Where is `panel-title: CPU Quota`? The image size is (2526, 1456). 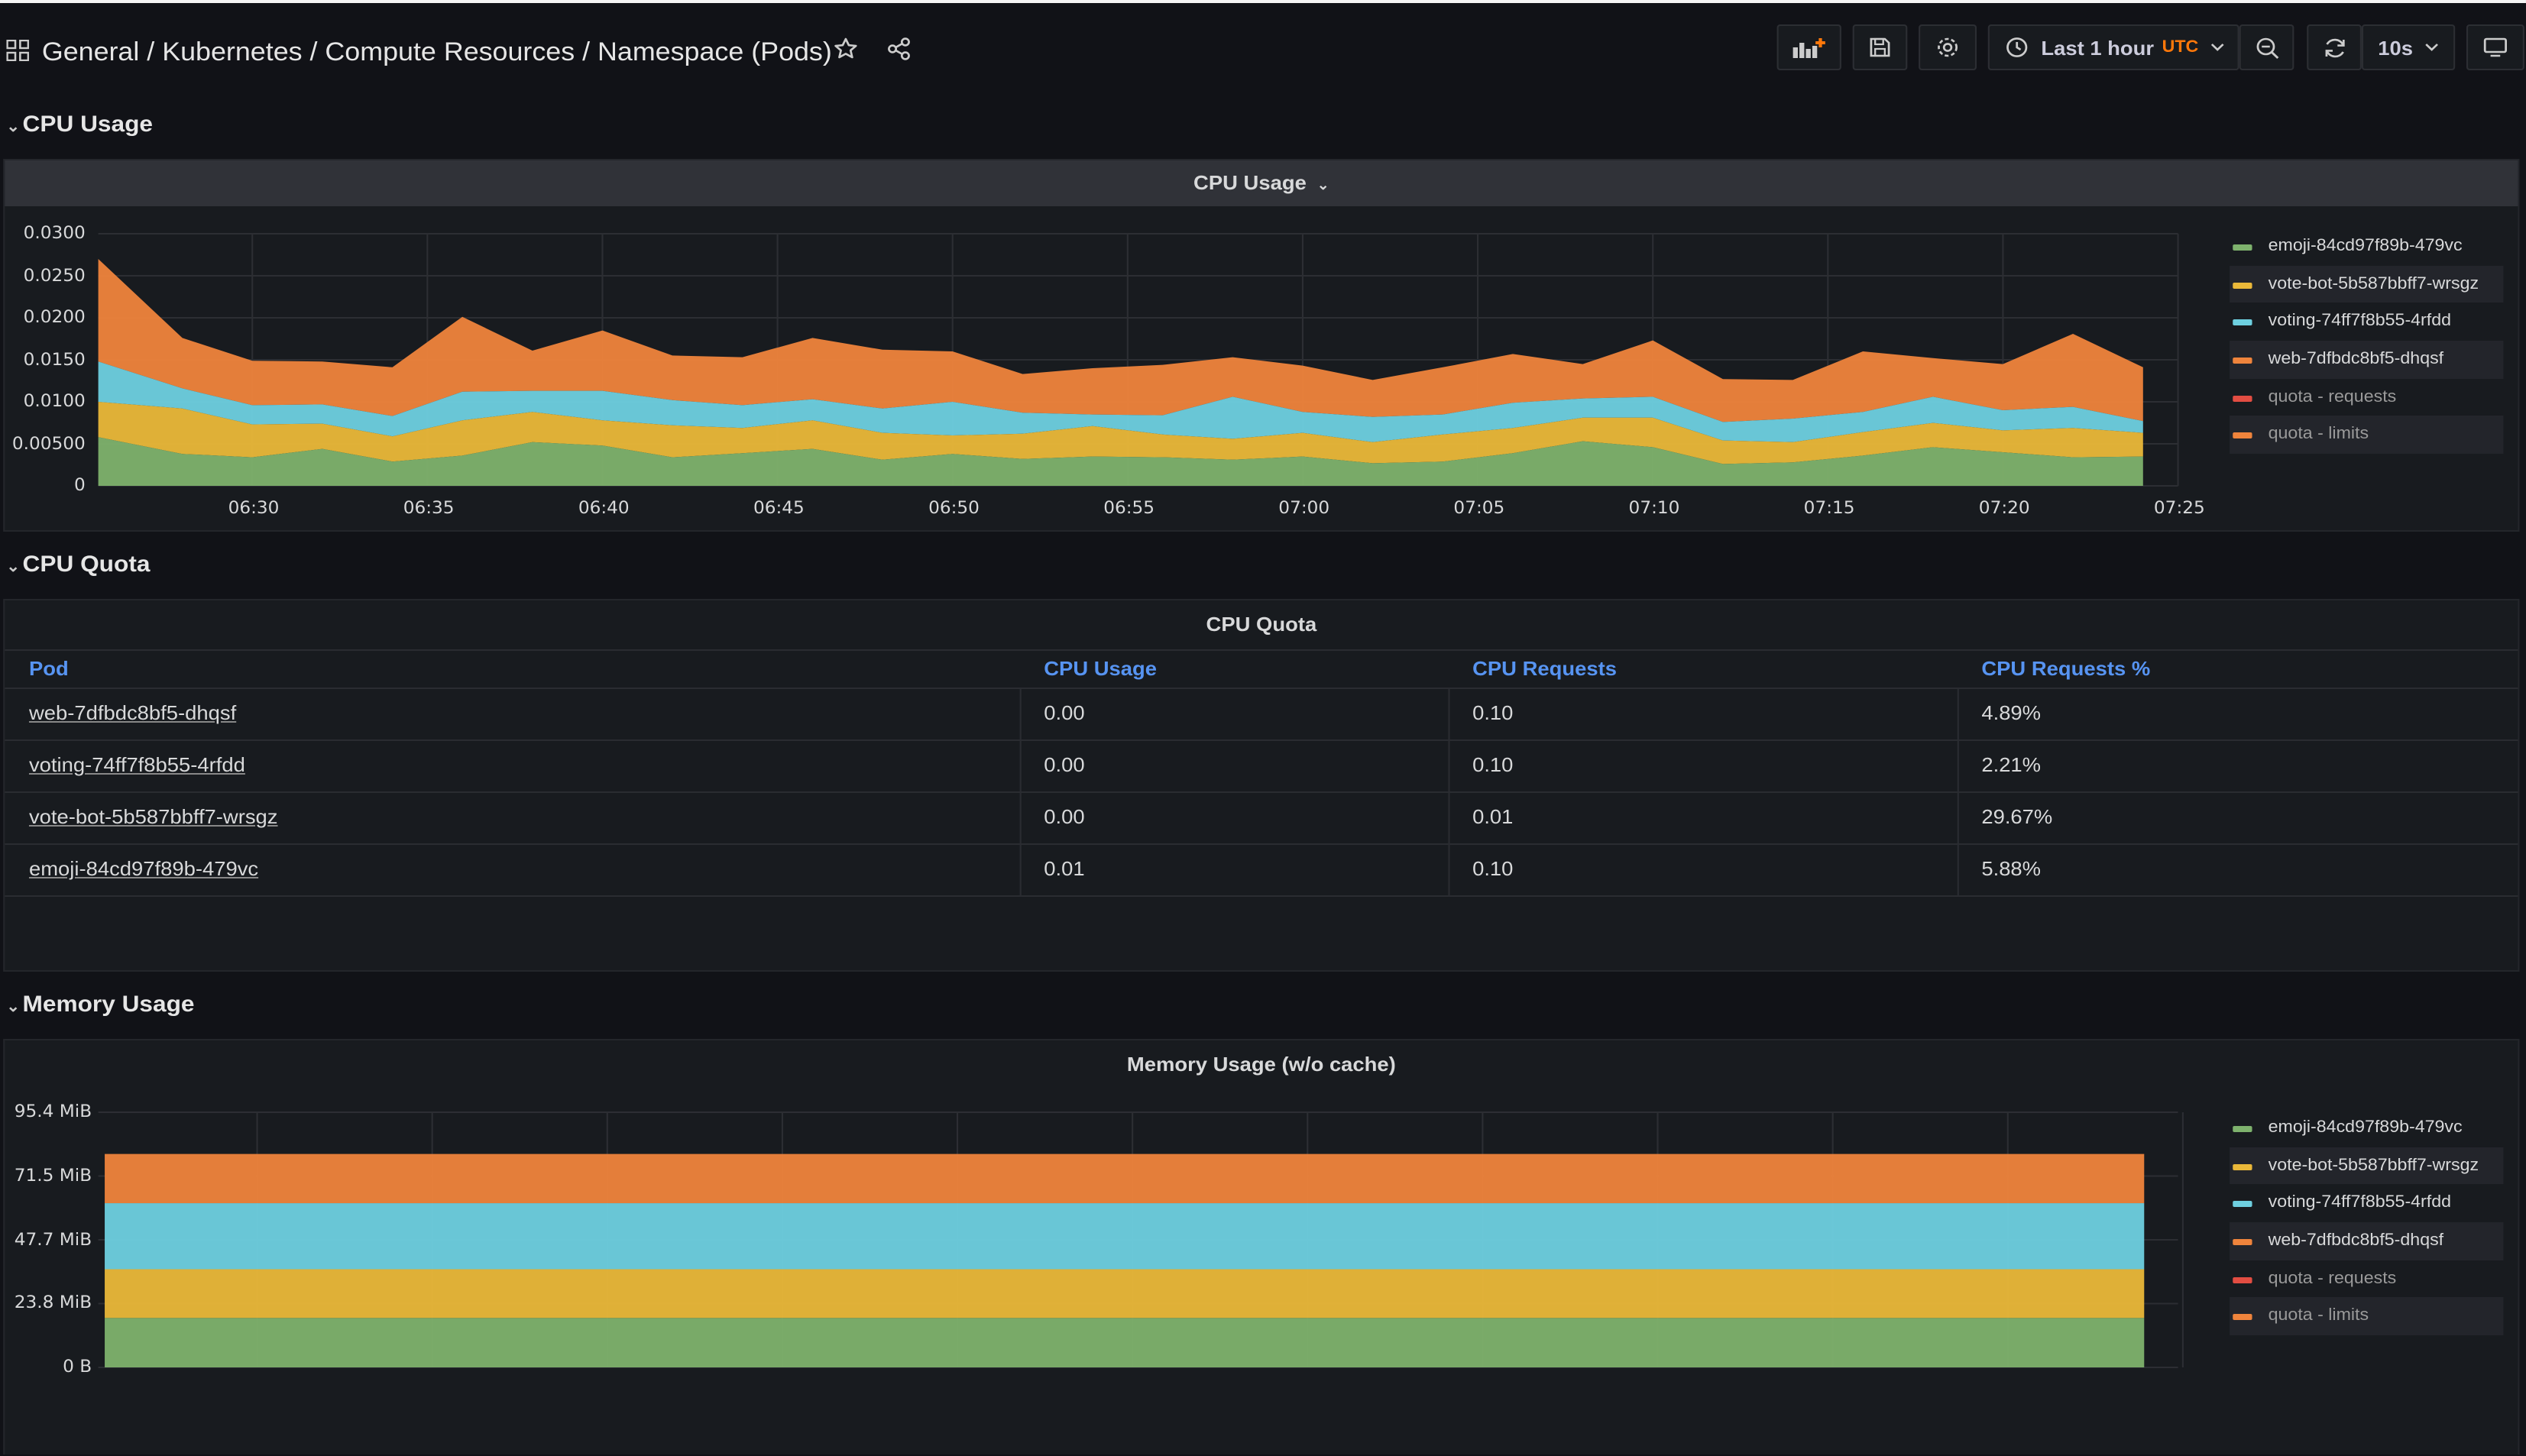
panel-title: CPU Quota is located at coordinates (1261, 625).